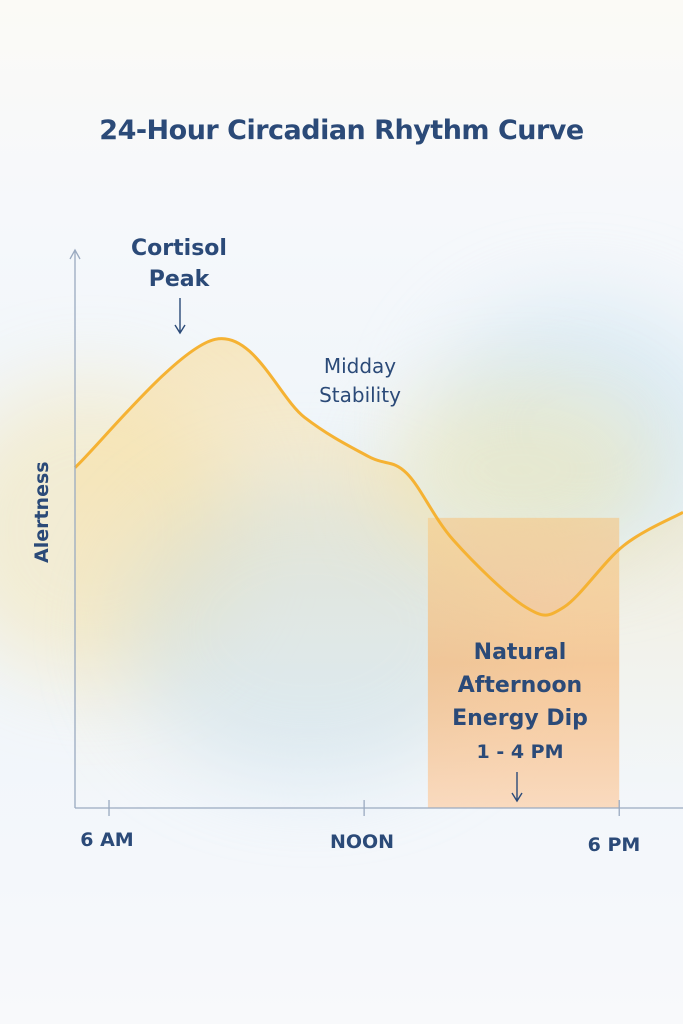 The width and height of the screenshot is (683, 1024). I want to click on chart-title: 24-Hour Circadian Rhythm Curve, so click(341, 130).